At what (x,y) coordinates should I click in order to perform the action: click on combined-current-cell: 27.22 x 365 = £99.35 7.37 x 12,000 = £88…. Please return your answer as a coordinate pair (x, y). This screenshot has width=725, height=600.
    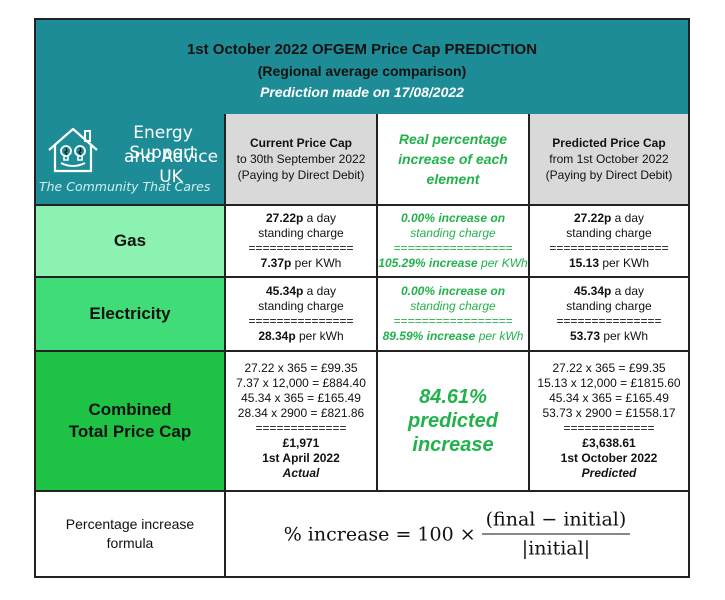
    Looking at the image, I should click on (302, 422).